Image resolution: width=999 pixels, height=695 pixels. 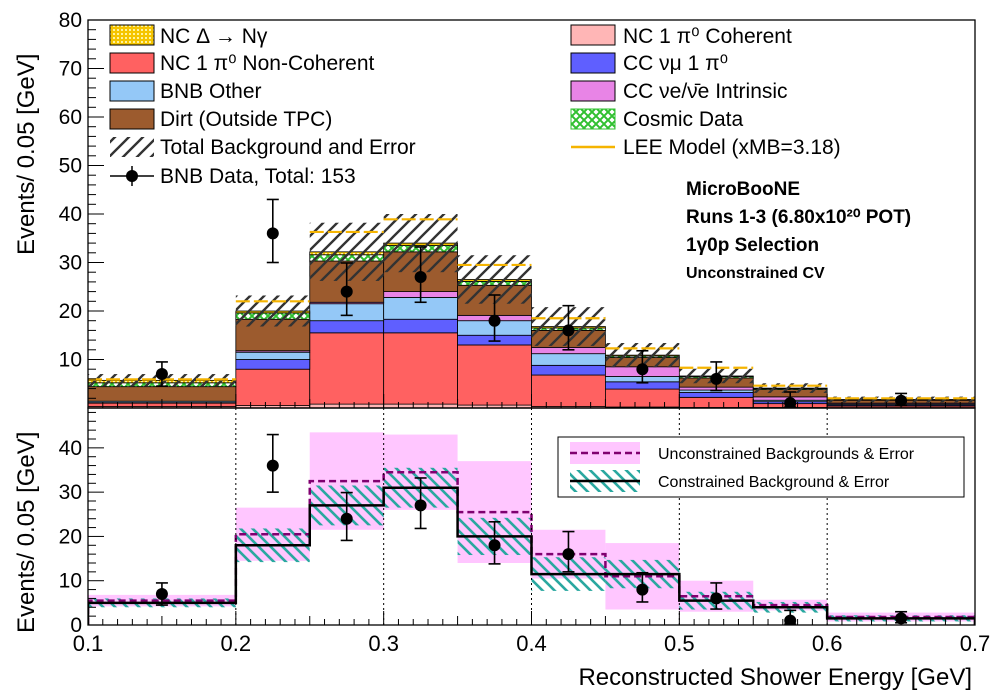 What do you see at coordinates (798, 217) in the screenshot?
I see `runs-label: Runs 1-3 (6.80x10²⁰ POT)` at bounding box center [798, 217].